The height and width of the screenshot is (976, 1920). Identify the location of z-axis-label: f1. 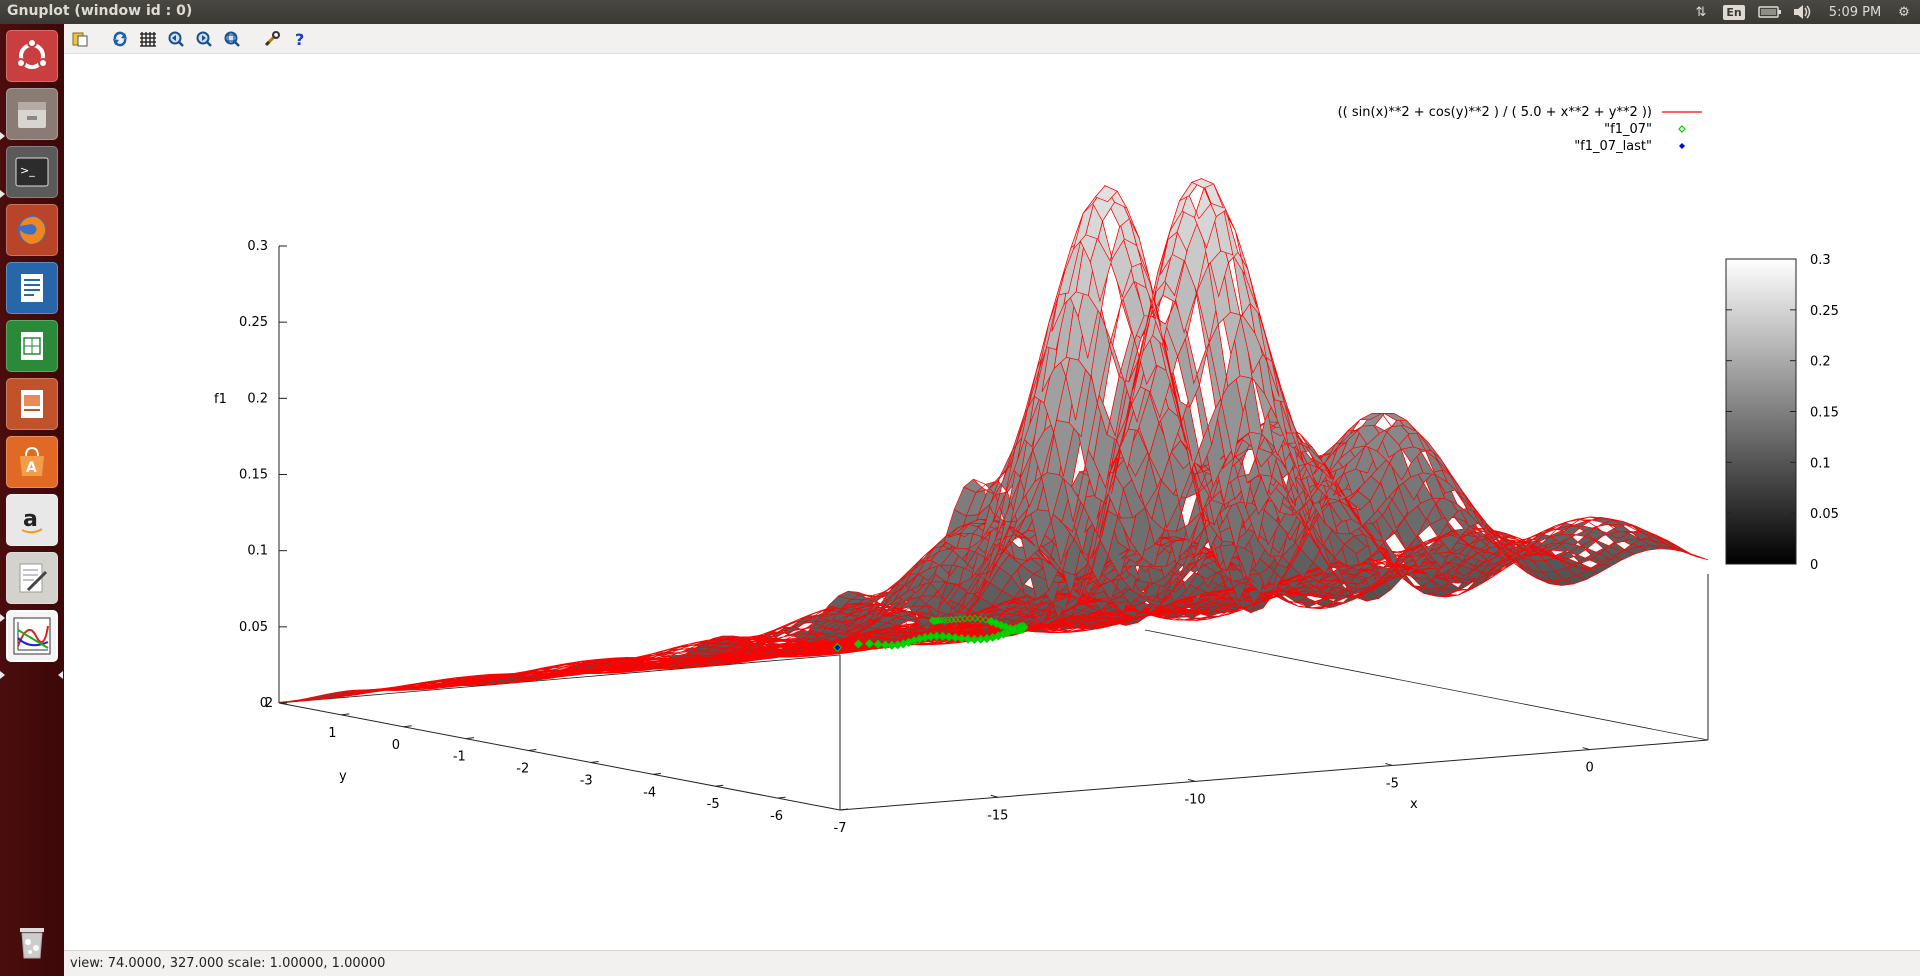
(220, 399).